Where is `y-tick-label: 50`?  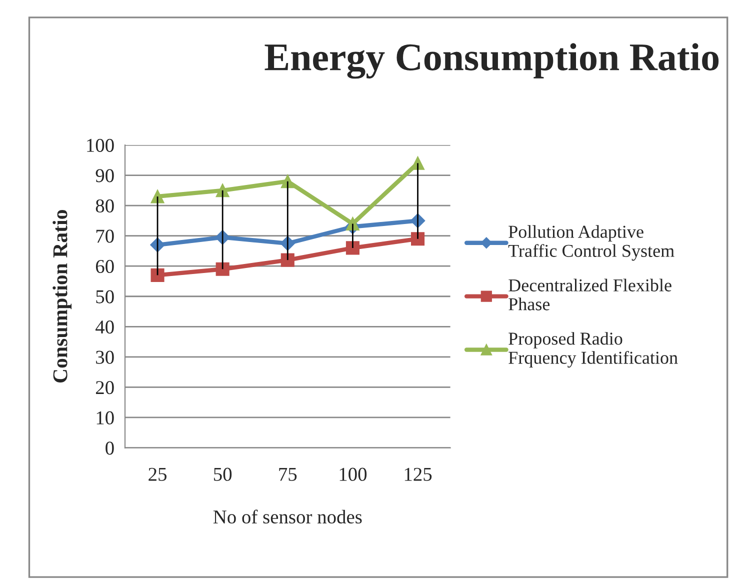
y-tick-label: 50 is located at coordinates (105, 297).